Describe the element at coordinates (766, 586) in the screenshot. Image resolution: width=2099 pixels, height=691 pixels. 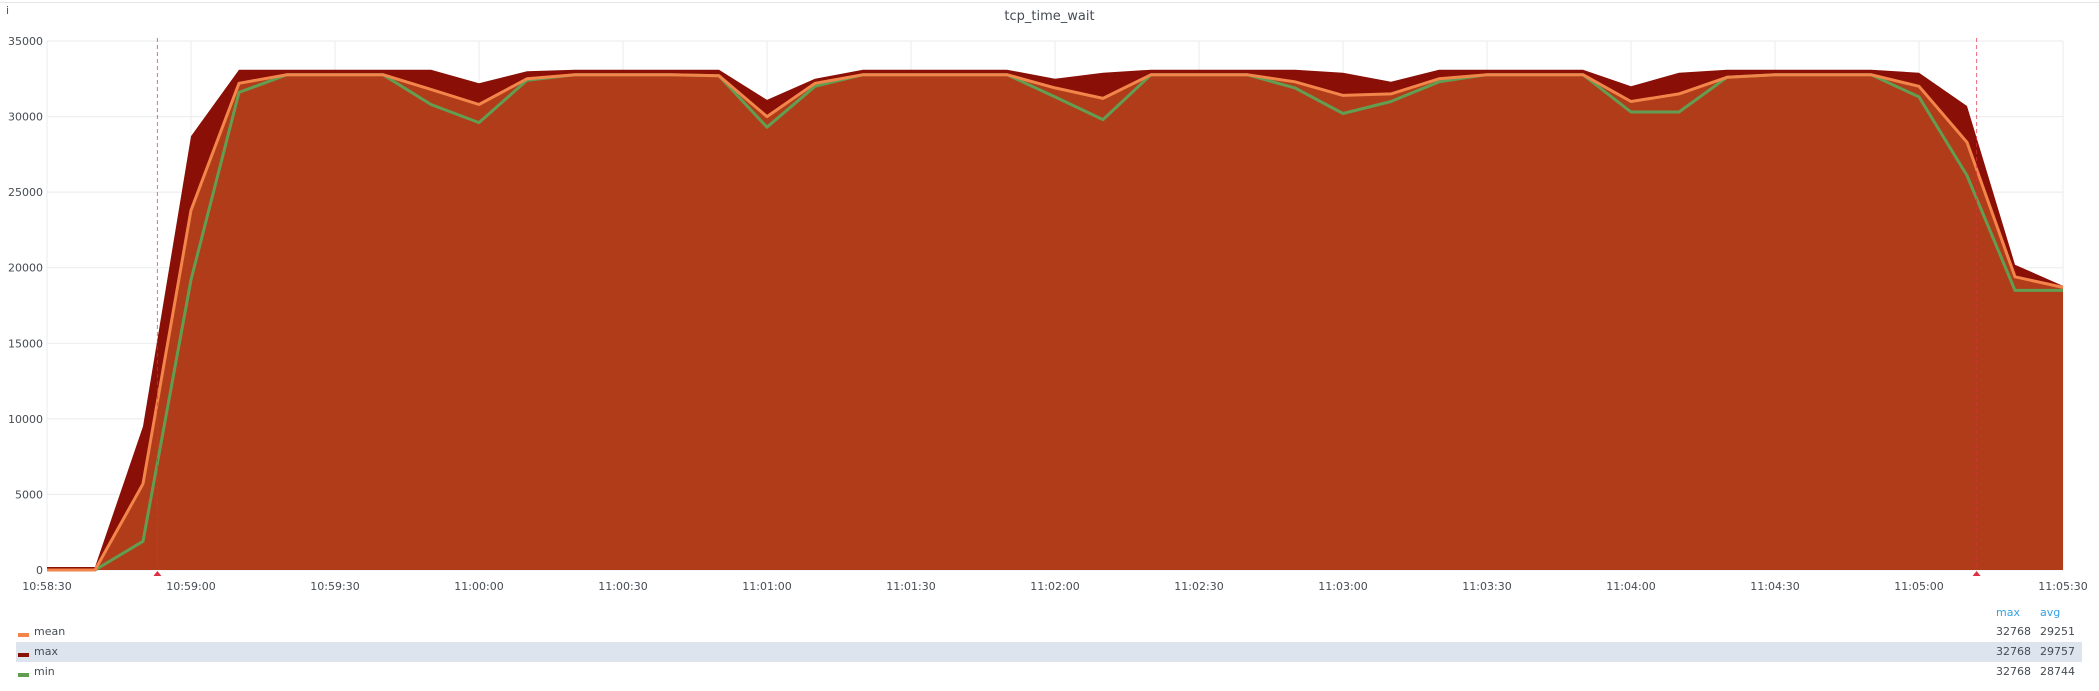
I see `x-tick-label: 11:01:00` at that location.